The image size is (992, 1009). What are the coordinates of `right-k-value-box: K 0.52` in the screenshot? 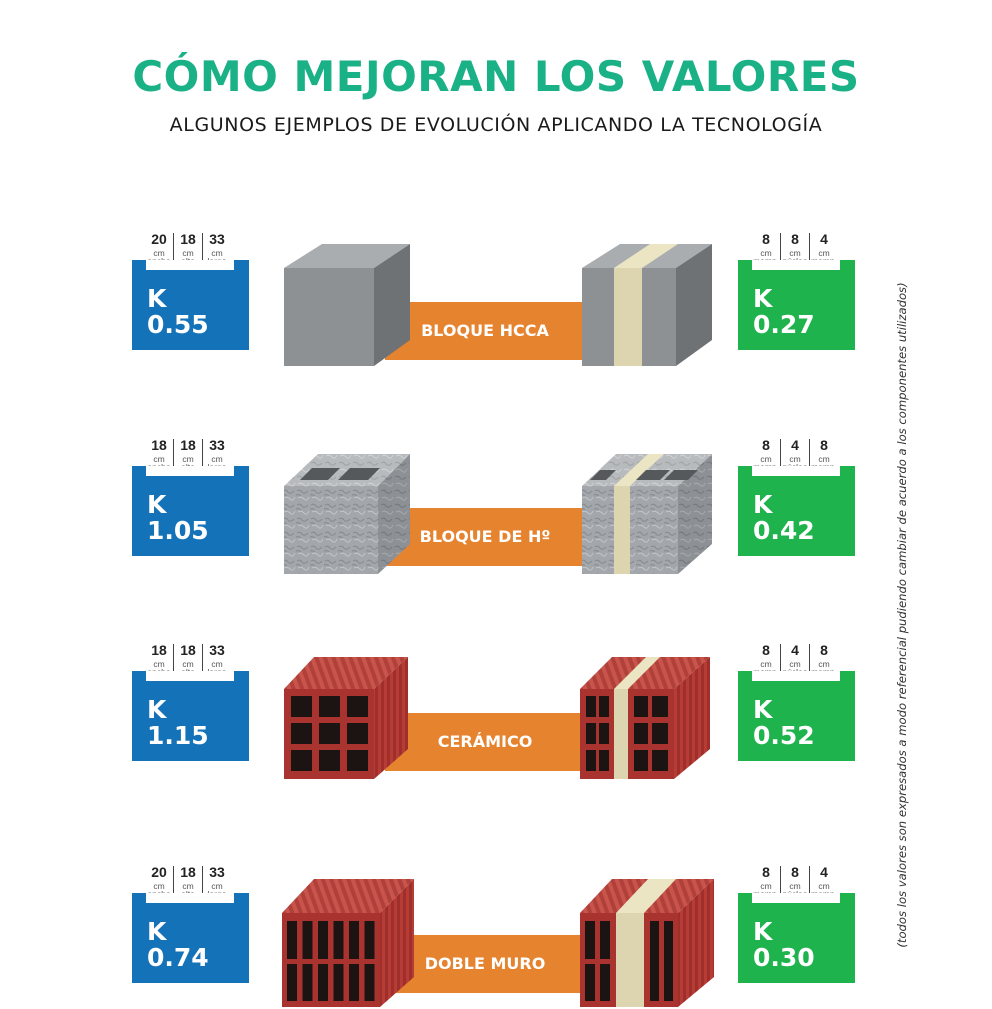 It's located at (796, 716).